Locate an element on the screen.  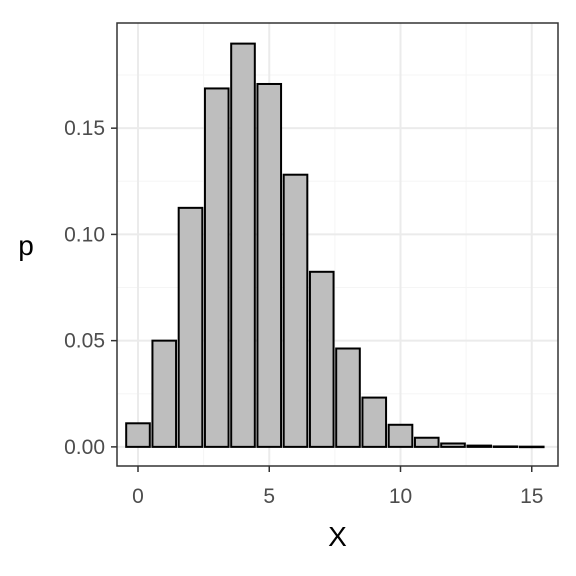
y-tick-label: 0.15 is located at coordinates (84, 128).